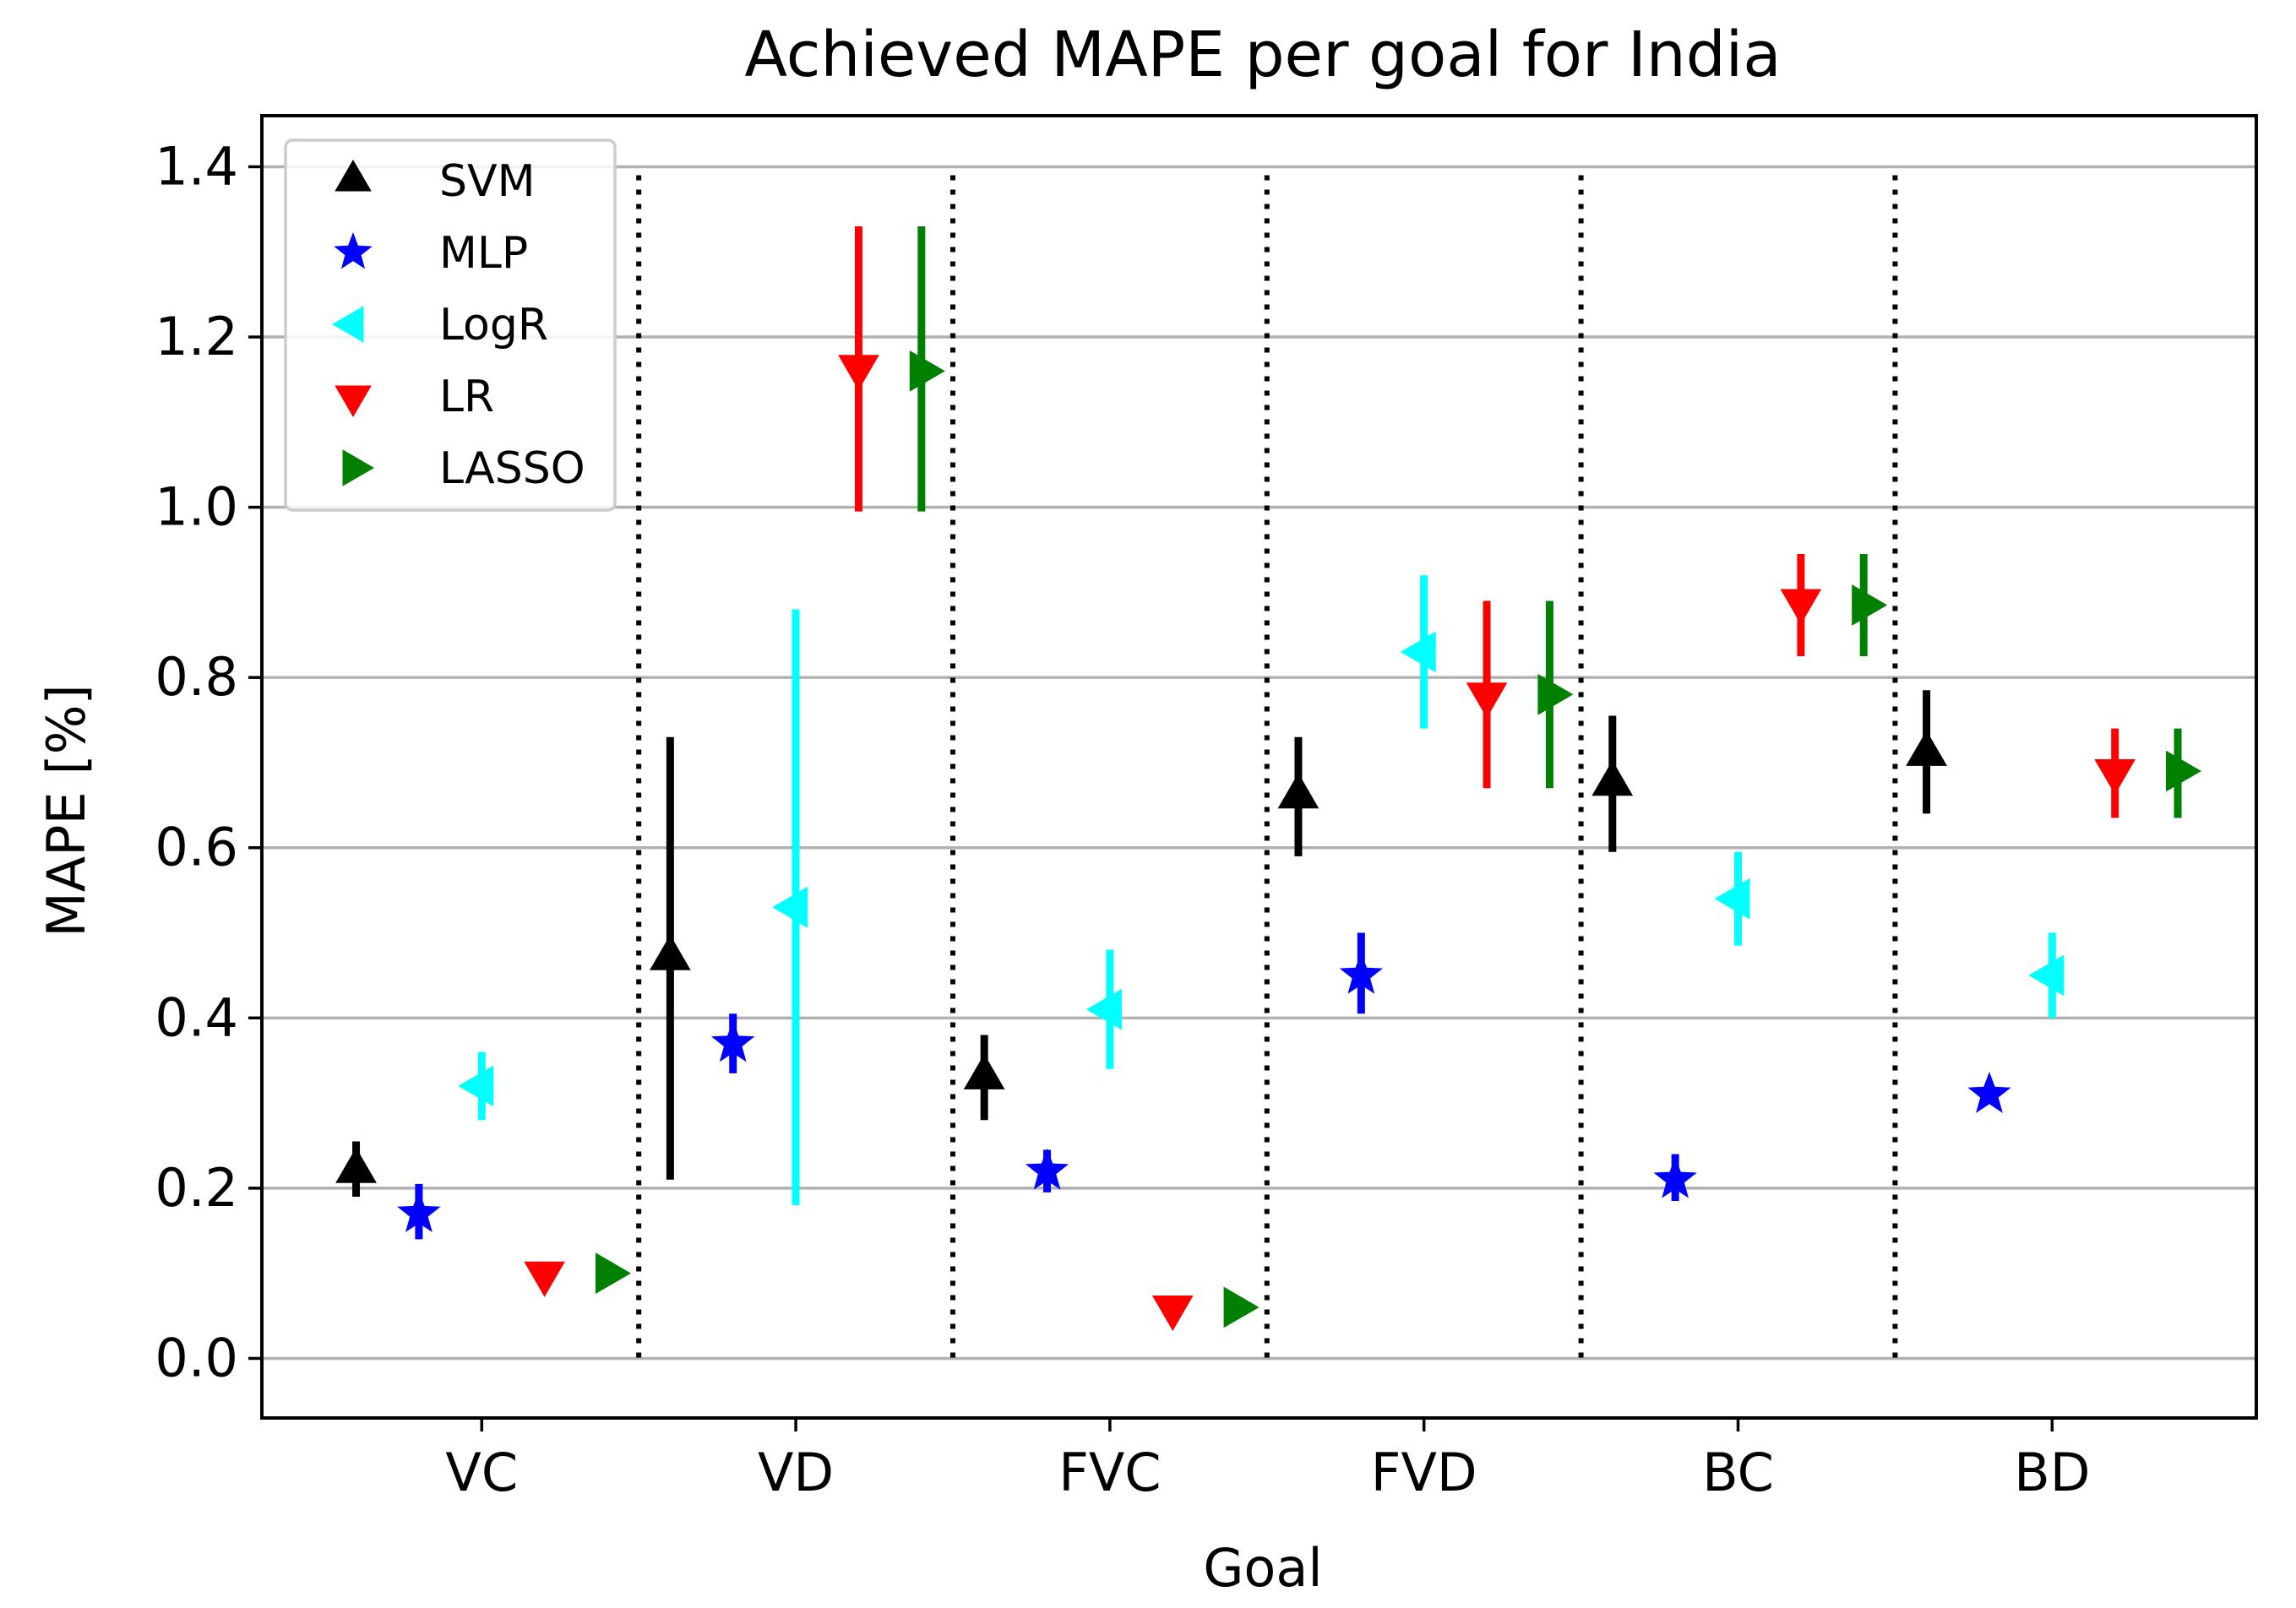  I want to click on lr-point-bc, so click(1801, 607).